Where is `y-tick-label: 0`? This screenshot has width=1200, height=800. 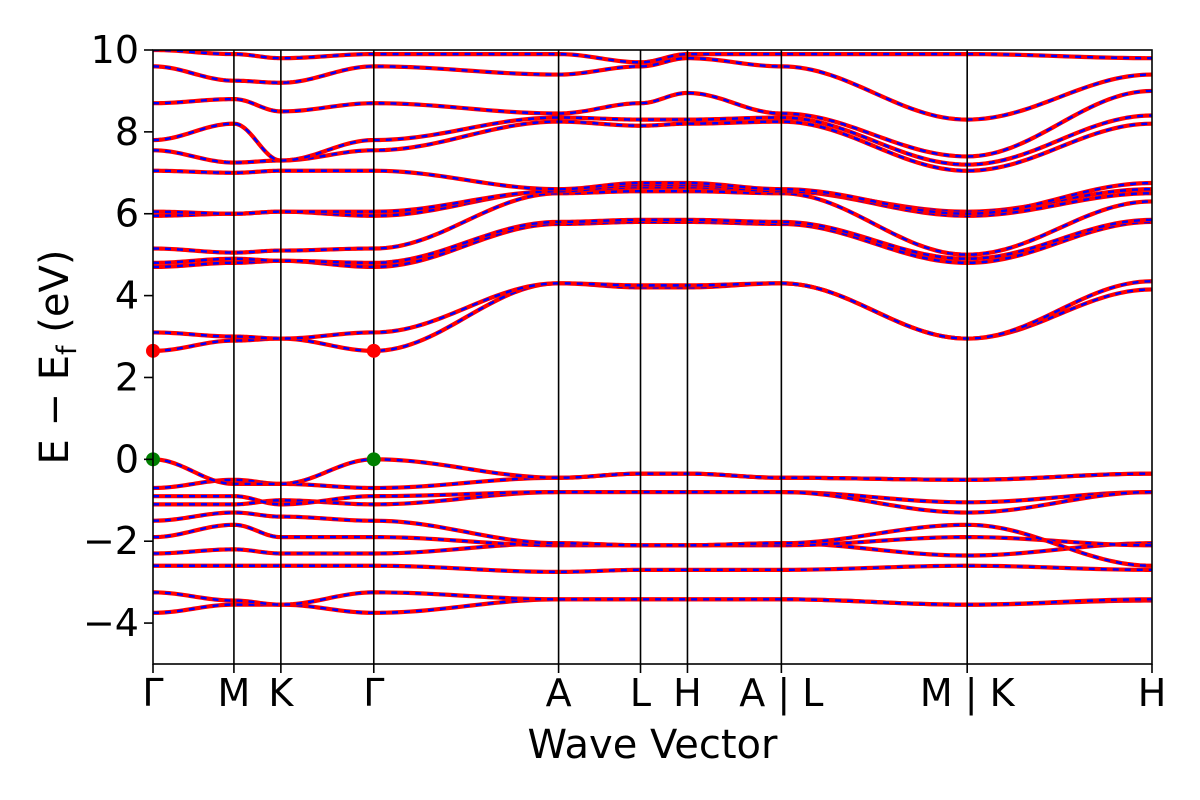 y-tick-label: 0 is located at coordinates (127, 459).